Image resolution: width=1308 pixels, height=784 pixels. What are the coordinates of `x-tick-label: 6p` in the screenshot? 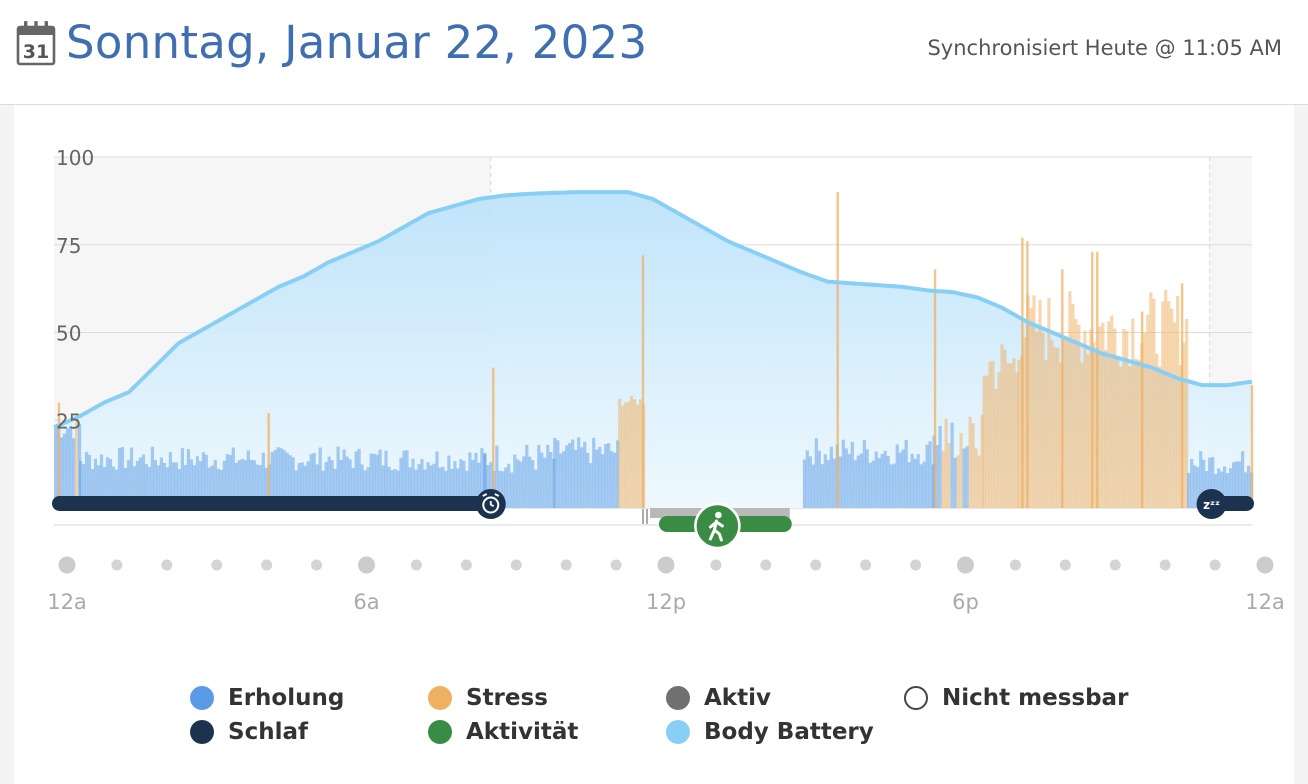 It's located at (965, 602).